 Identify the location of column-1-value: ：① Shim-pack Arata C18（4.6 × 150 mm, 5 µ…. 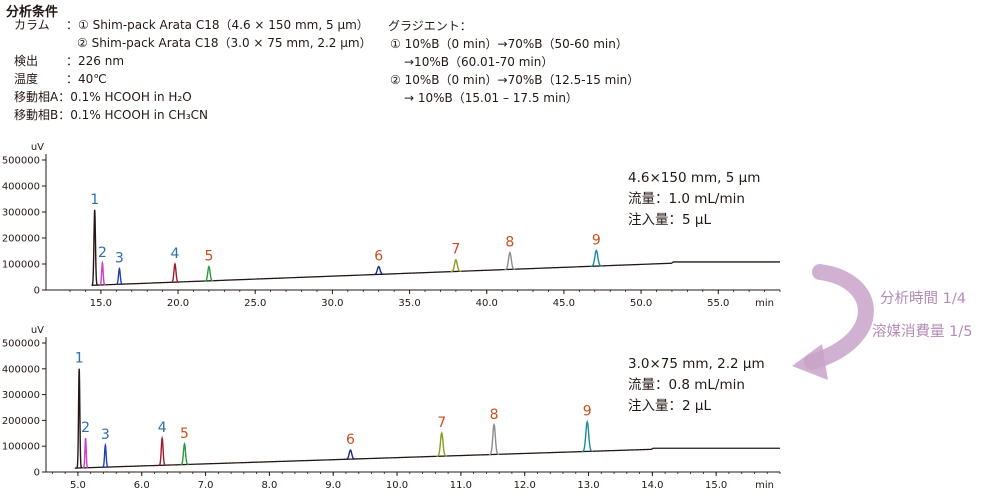
(217, 25).